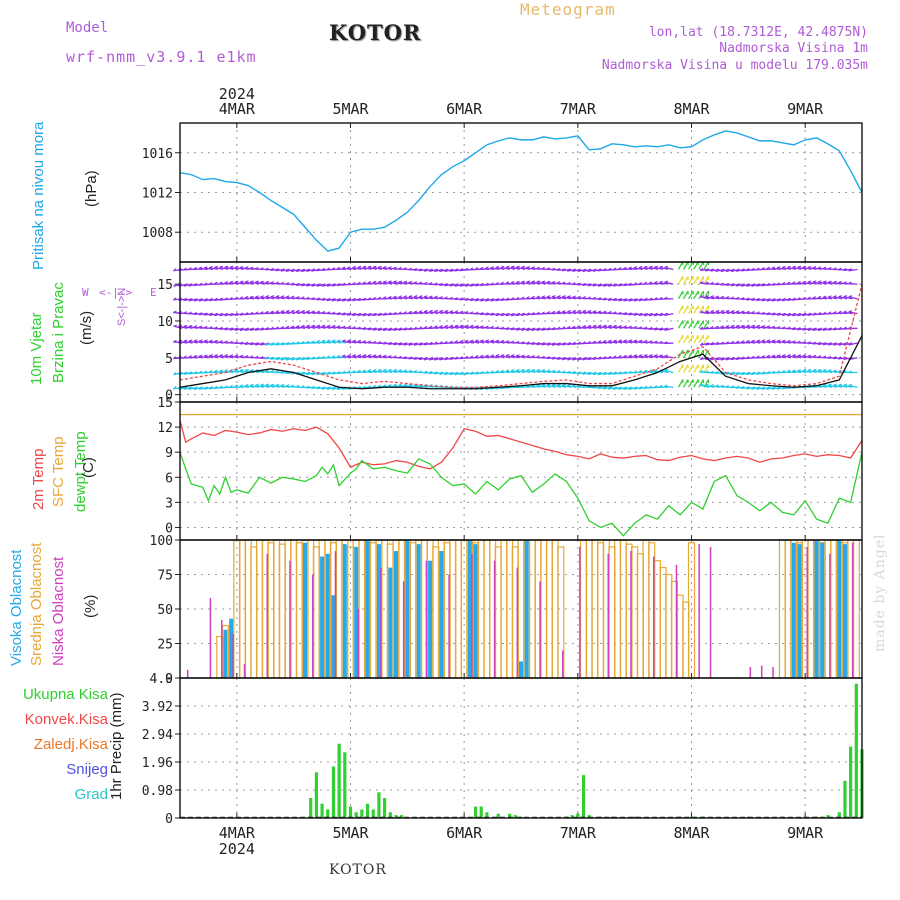  What do you see at coordinates (169, 453) in the screenshot?
I see `ytick-label-2-3: 9` at bounding box center [169, 453].